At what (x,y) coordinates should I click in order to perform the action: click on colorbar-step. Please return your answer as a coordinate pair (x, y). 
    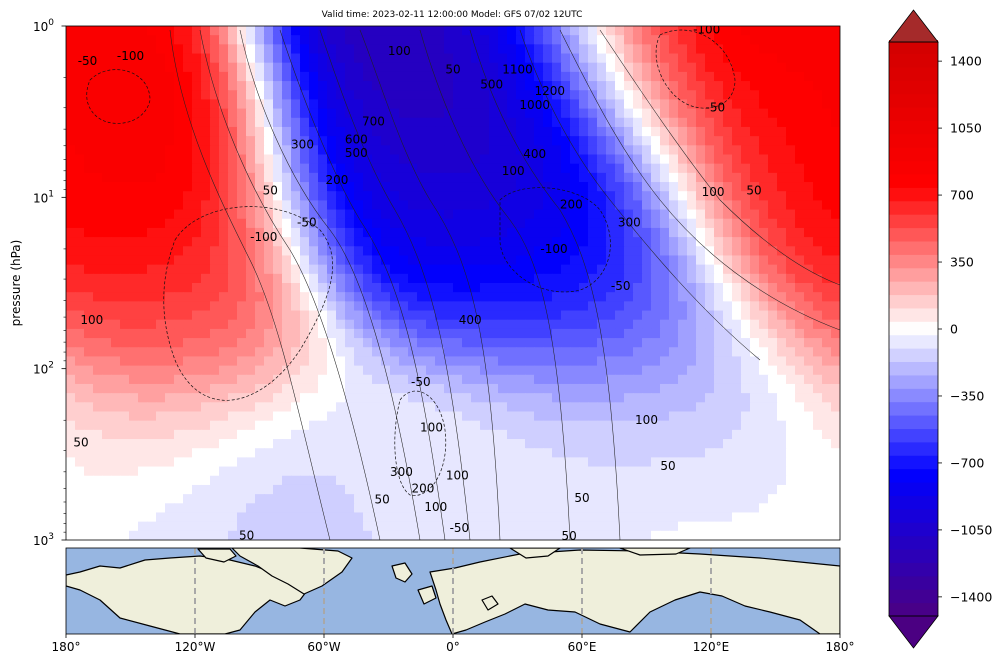
    Looking at the image, I should click on (913, 328).